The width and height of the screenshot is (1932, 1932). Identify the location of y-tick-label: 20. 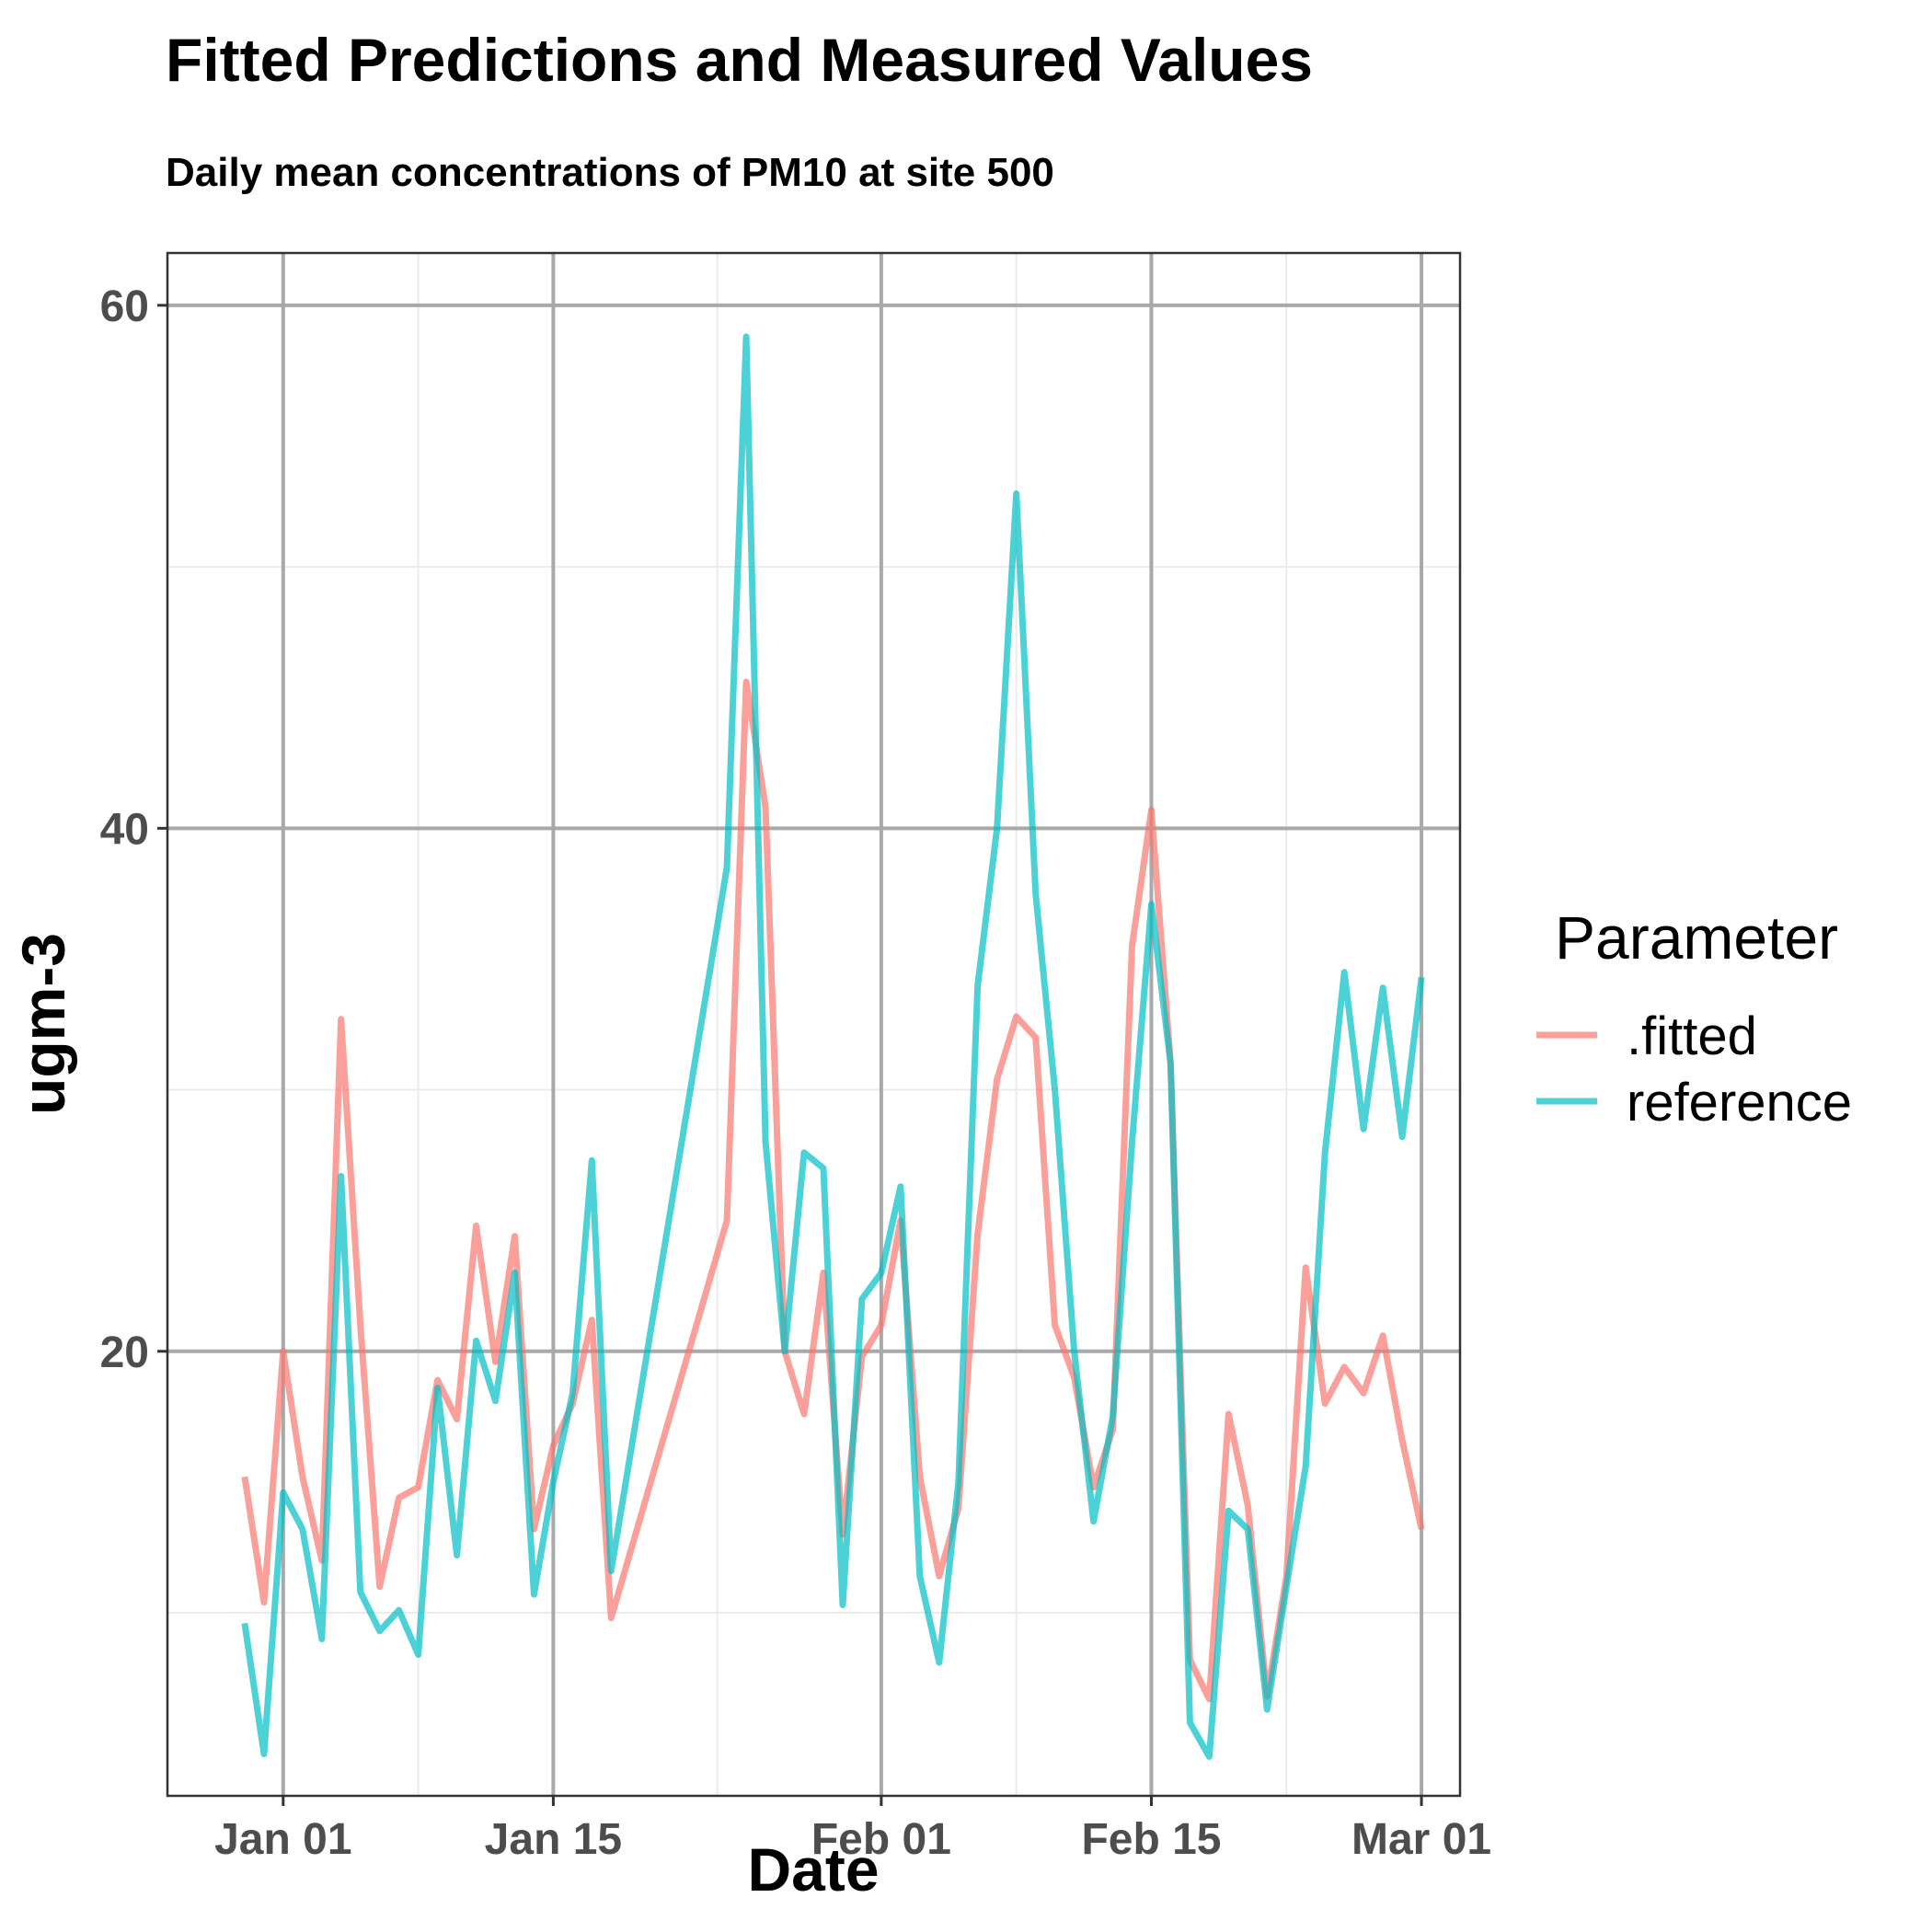
(124, 1352).